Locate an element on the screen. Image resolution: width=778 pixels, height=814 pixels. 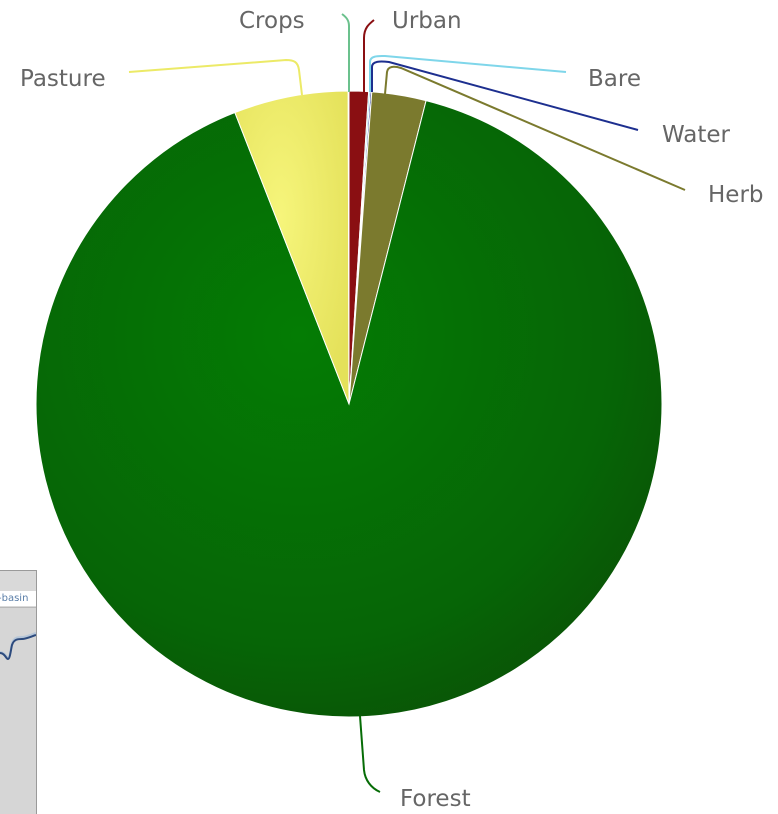
connector-urban is located at coordinates (369, 55).